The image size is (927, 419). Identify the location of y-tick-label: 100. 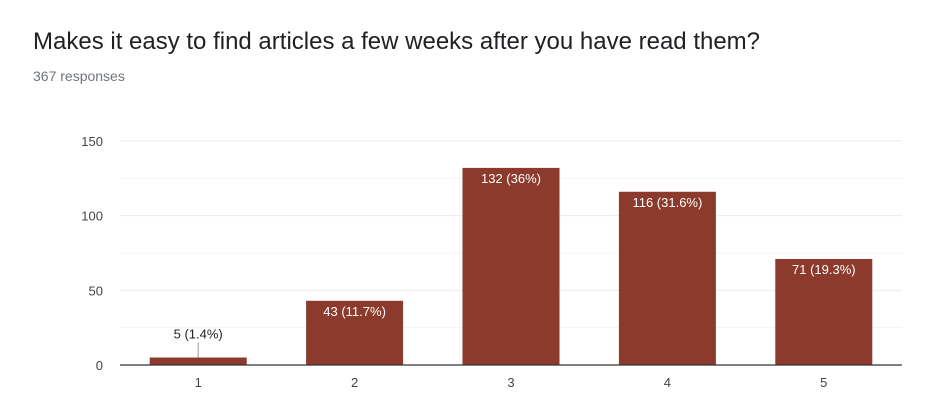
(92, 216).